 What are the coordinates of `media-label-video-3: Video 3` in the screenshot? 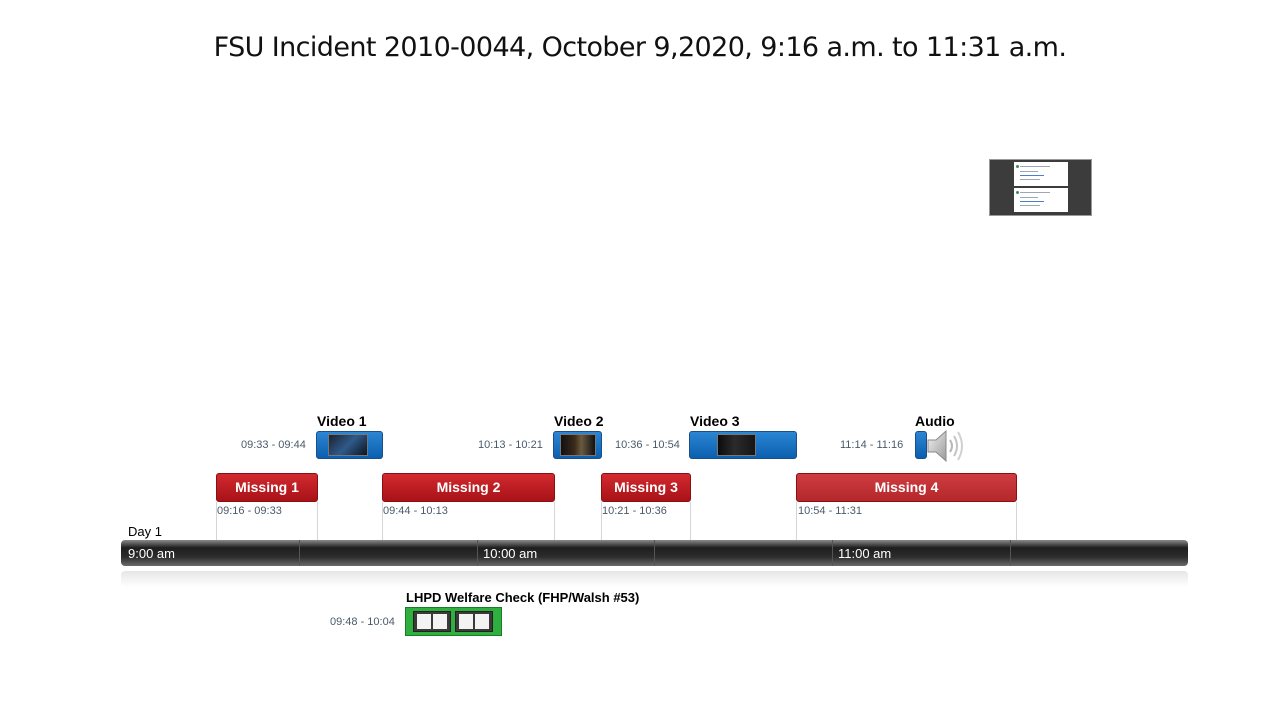 It's located at (715, 421).